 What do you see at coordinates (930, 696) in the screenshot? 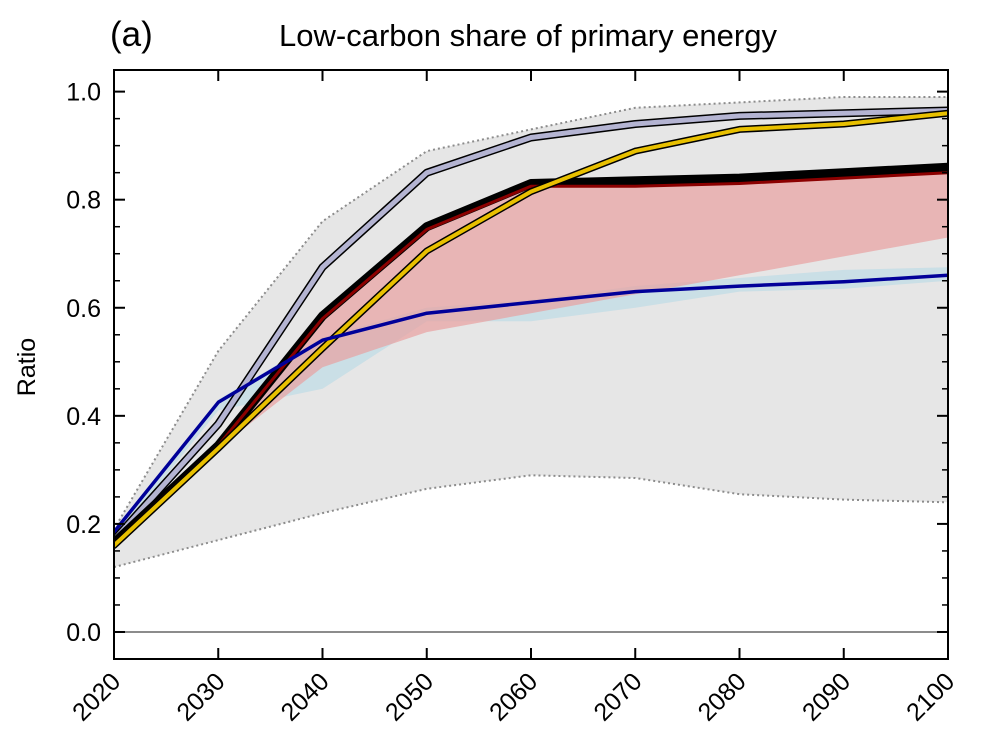
I see `x-tick-label: 2100` at bounding box center [930, 696].